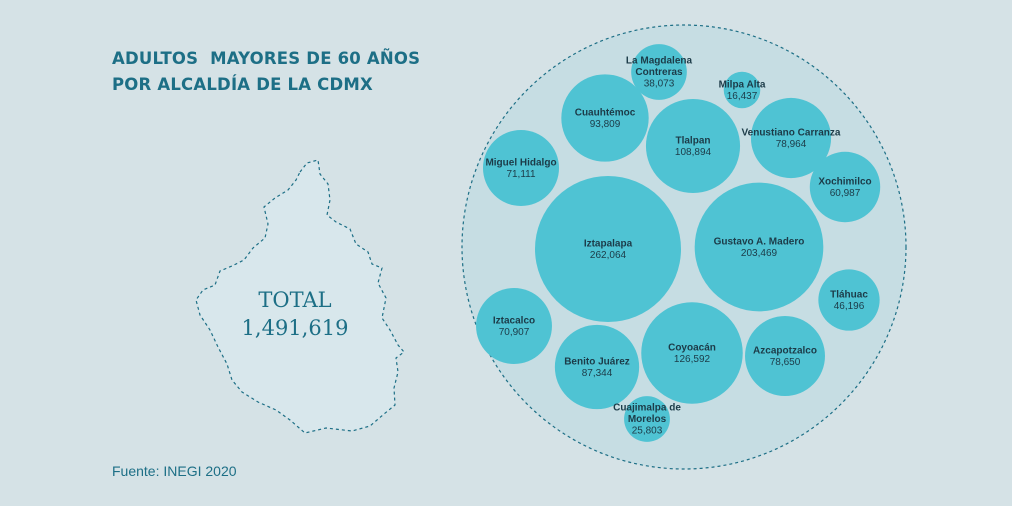 The image size is (1012, 506). What do you see at coordinates (759, 241) in the screenshot?
I see `bubble-label-gustavo-a-madero: Gustavo A. Madero` at bounding box center [759, 241].